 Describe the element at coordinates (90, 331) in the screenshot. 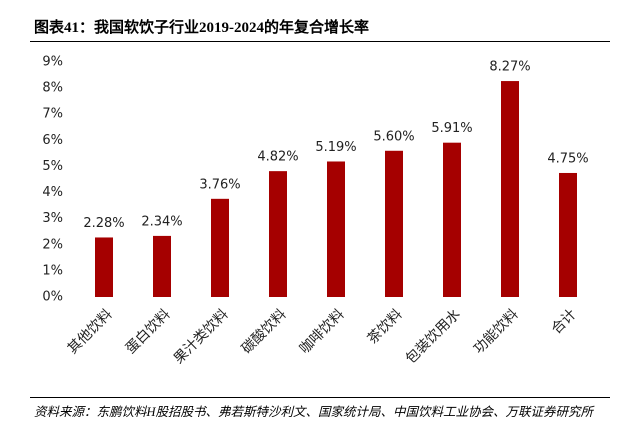

I see `x-tick-label: 其他饮料` at that location.